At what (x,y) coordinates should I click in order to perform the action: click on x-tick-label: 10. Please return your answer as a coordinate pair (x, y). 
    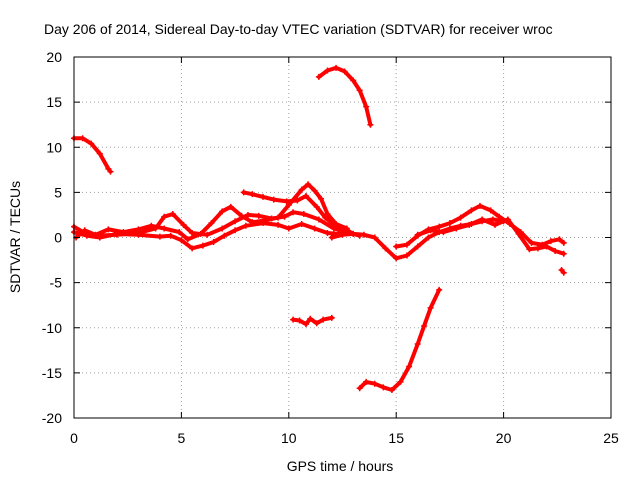
    Looking at the image, I should click on (289, 438).